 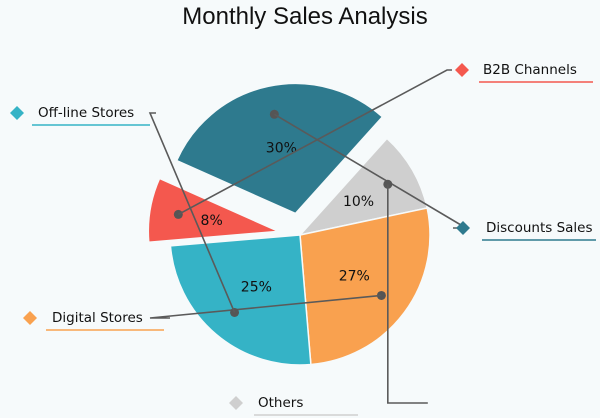 What do you see at coordinates (358, 202) in the screenshot?
I see `slice-percent-others: 10%` at bounding box center [358, 202].